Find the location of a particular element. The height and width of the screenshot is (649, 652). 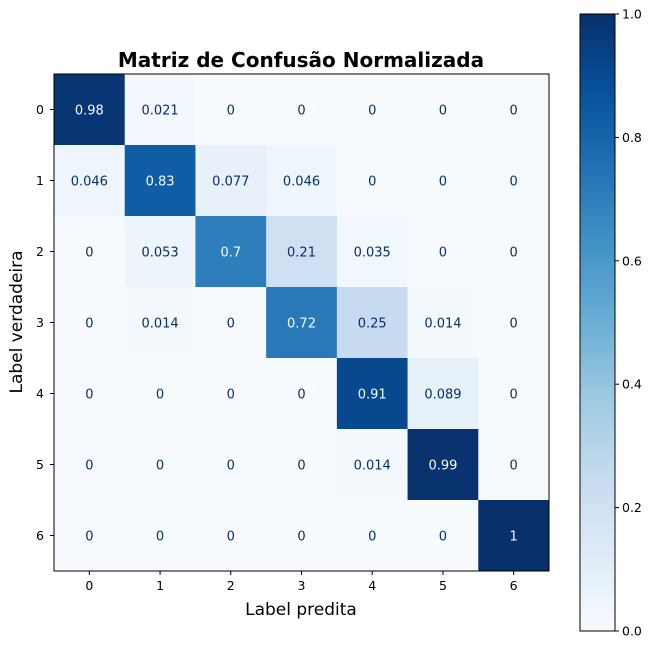

cell-value-label: 0.83 is located at coordinates (160, 182).